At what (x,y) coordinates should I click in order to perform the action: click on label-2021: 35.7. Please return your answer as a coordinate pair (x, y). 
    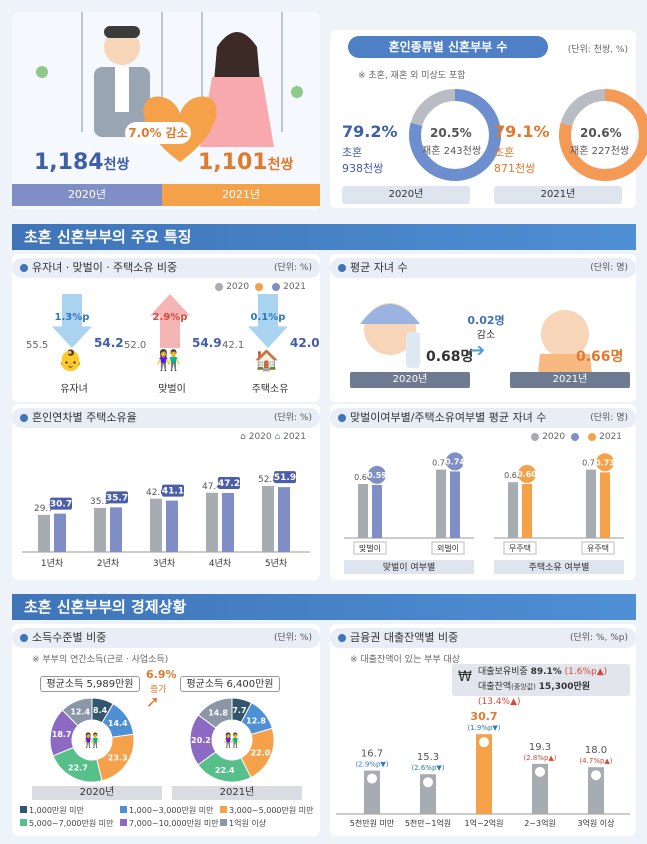
    Looking at the image, I should click on (117, 498).